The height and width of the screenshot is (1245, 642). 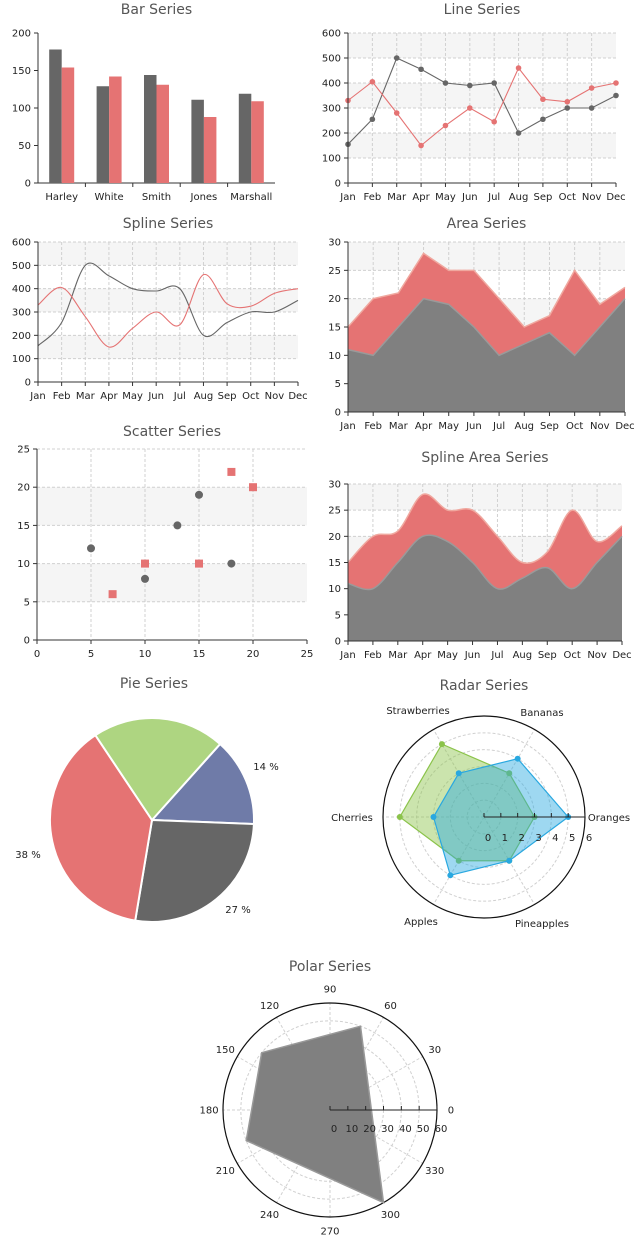 I want to click on y-tick-label: 20, so click(x=23, y=488).